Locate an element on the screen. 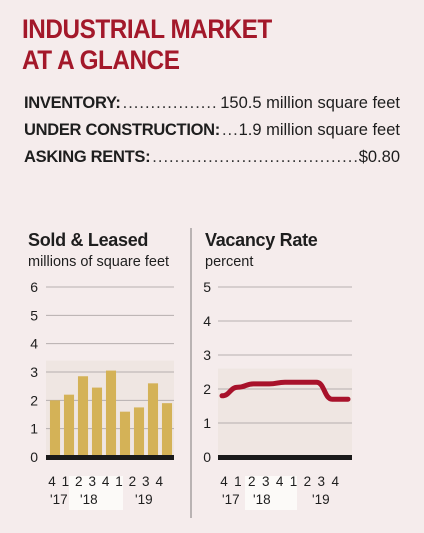 This screenshot has width=424, height=533. sold-leased-title: Sold & Leased is located at coordinates (88, 240).